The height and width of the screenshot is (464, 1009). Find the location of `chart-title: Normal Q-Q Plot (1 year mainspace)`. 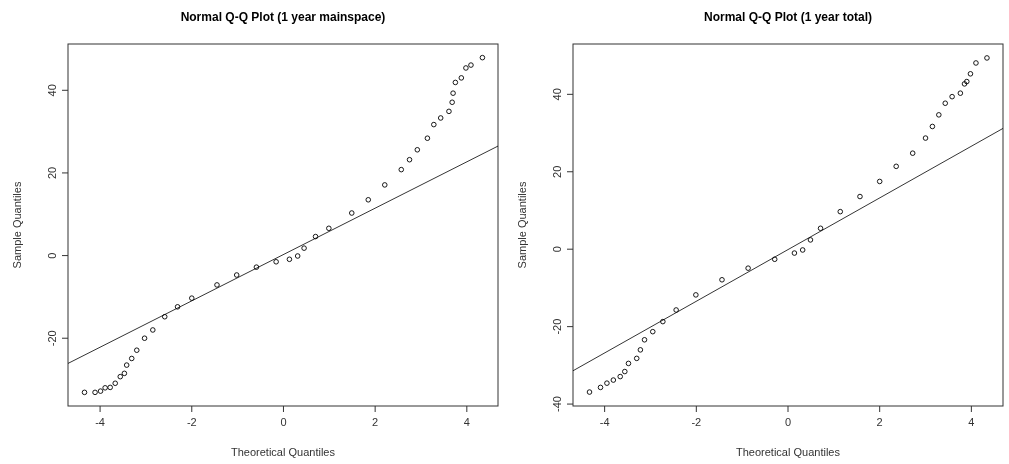

chart-title: Normal Q-Q Plot (1 year mainspace) is located at coordinates (283, 17).